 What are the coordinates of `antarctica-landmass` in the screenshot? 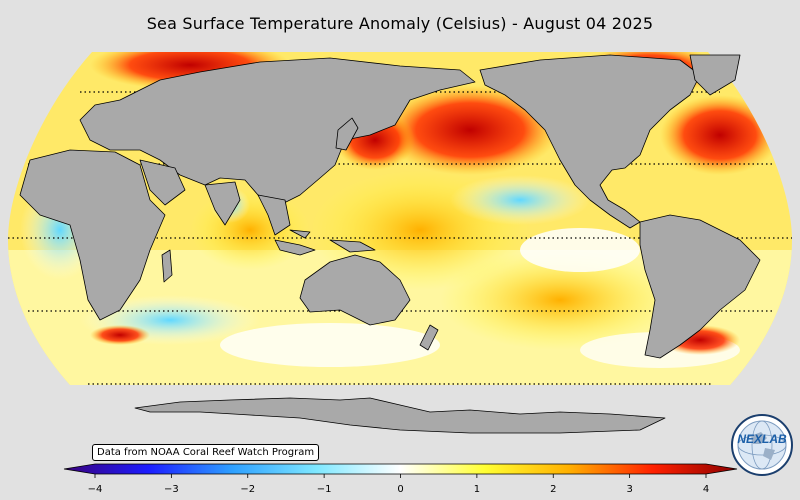 It's located at (400, 415).